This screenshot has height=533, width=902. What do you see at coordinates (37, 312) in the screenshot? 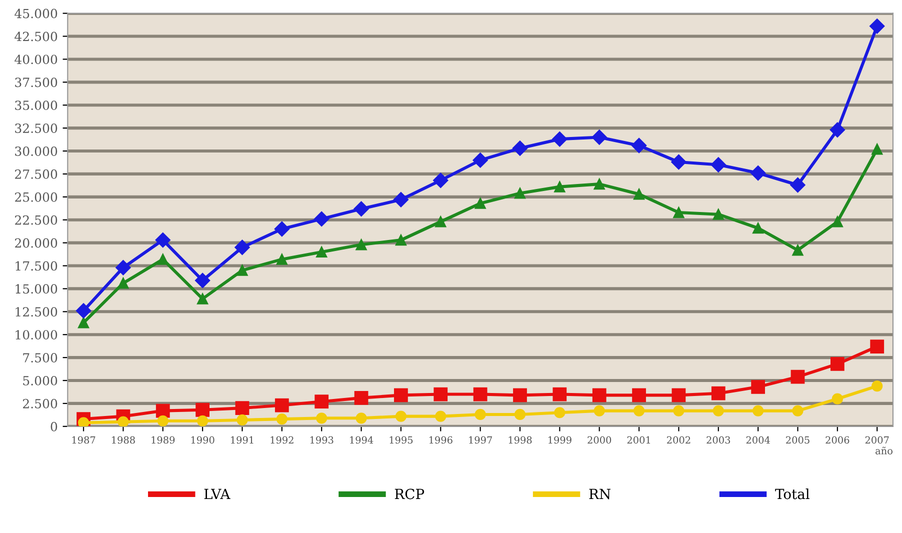
I see `y-tick-label: 12.500` at bounding box center [37, 312].